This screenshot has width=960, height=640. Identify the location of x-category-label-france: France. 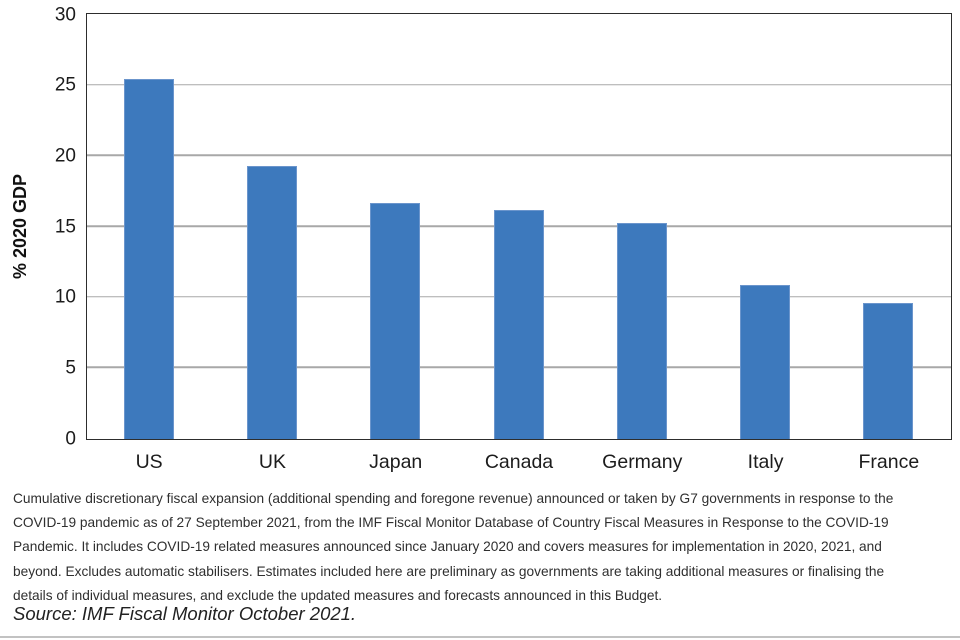
(889, 462).